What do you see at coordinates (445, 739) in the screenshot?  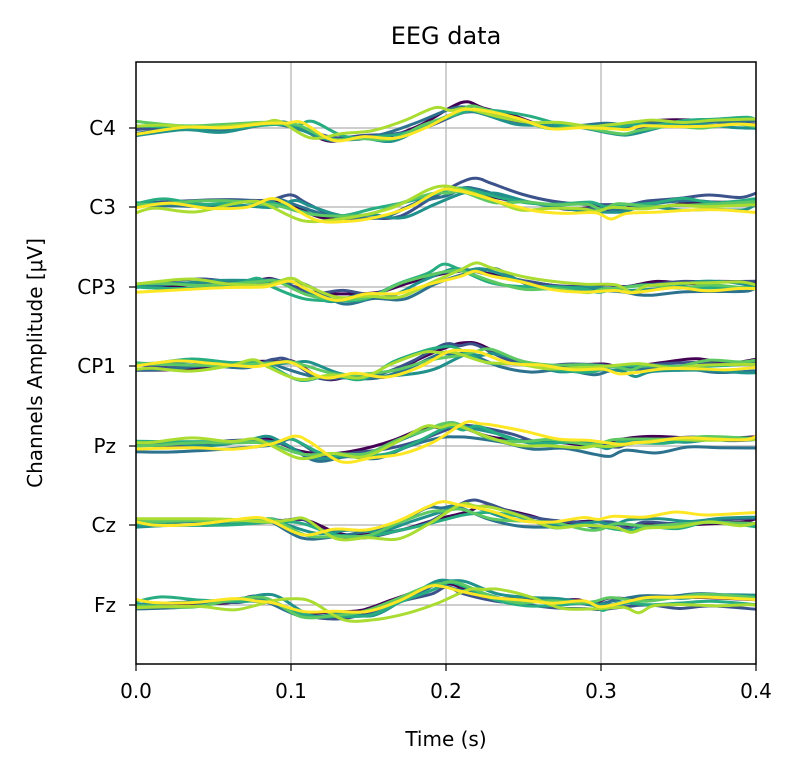 I see `x-axis-label: Time (s)` at bounding box center [445, 739].